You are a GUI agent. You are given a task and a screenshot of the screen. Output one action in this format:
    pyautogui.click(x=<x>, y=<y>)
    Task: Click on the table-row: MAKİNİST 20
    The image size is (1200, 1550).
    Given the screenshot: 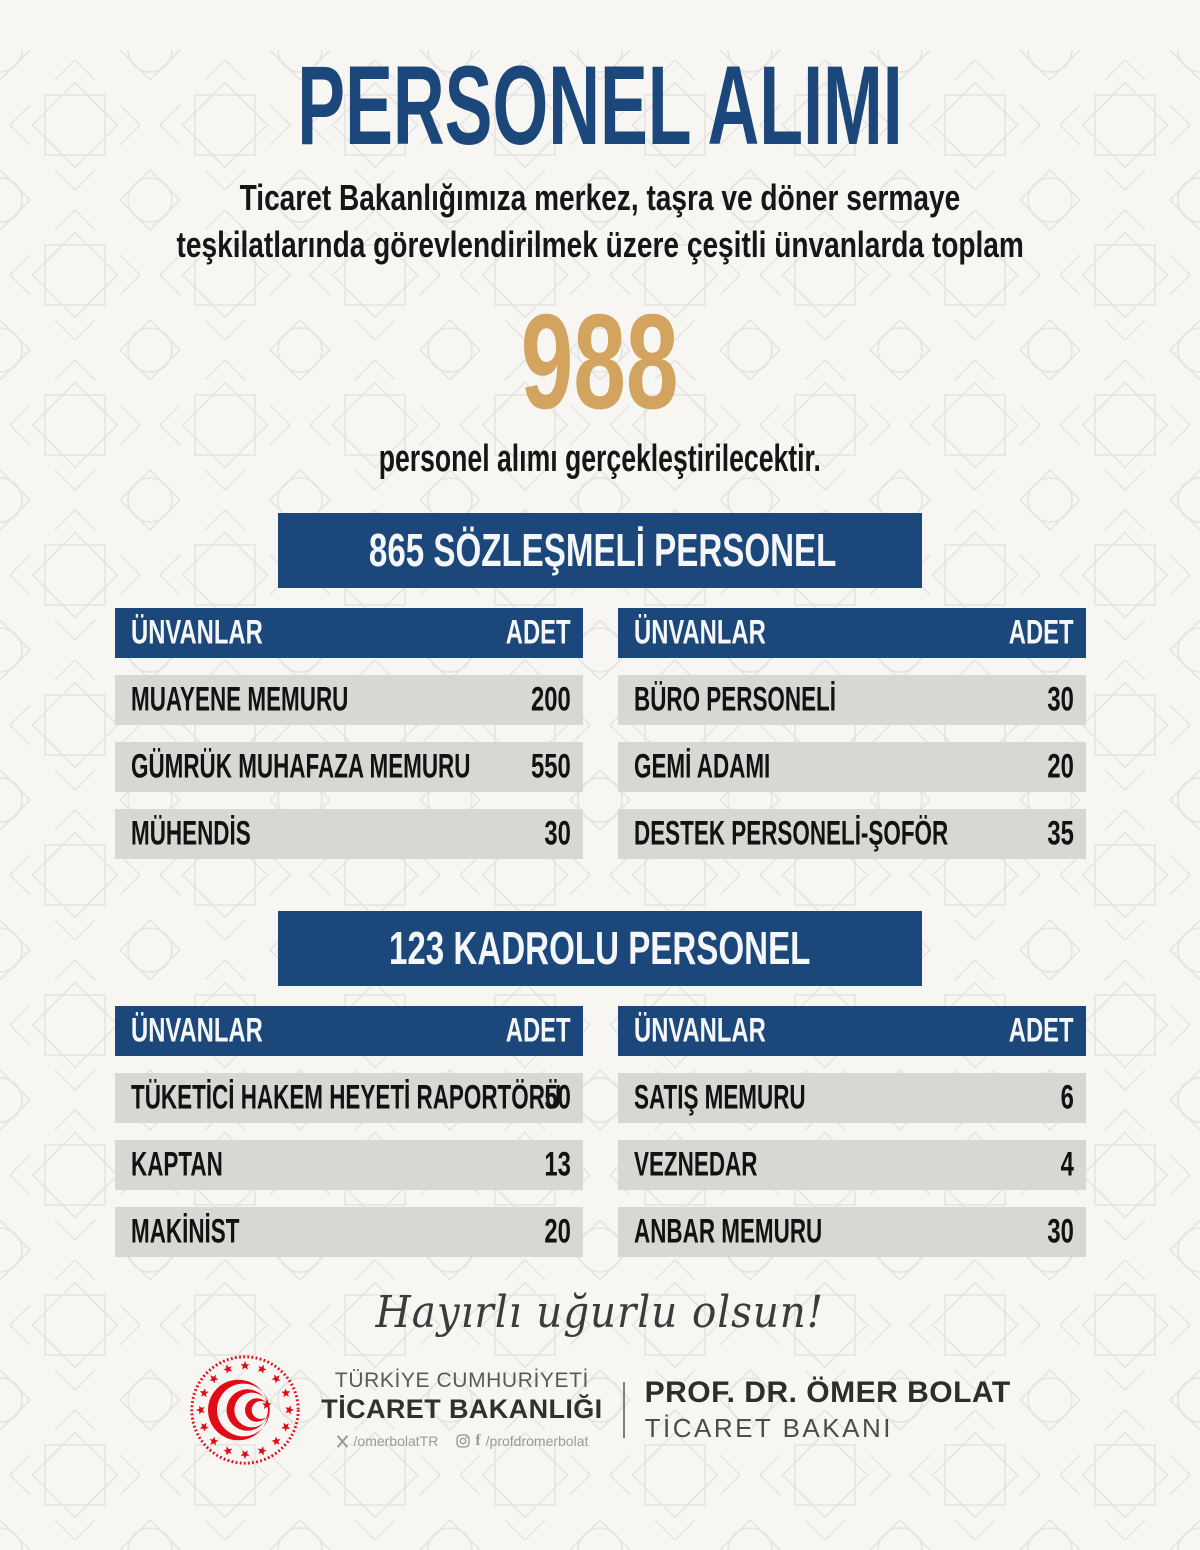 What is the action you would take?
    pyautogui.click(x=348, y=1231)
    